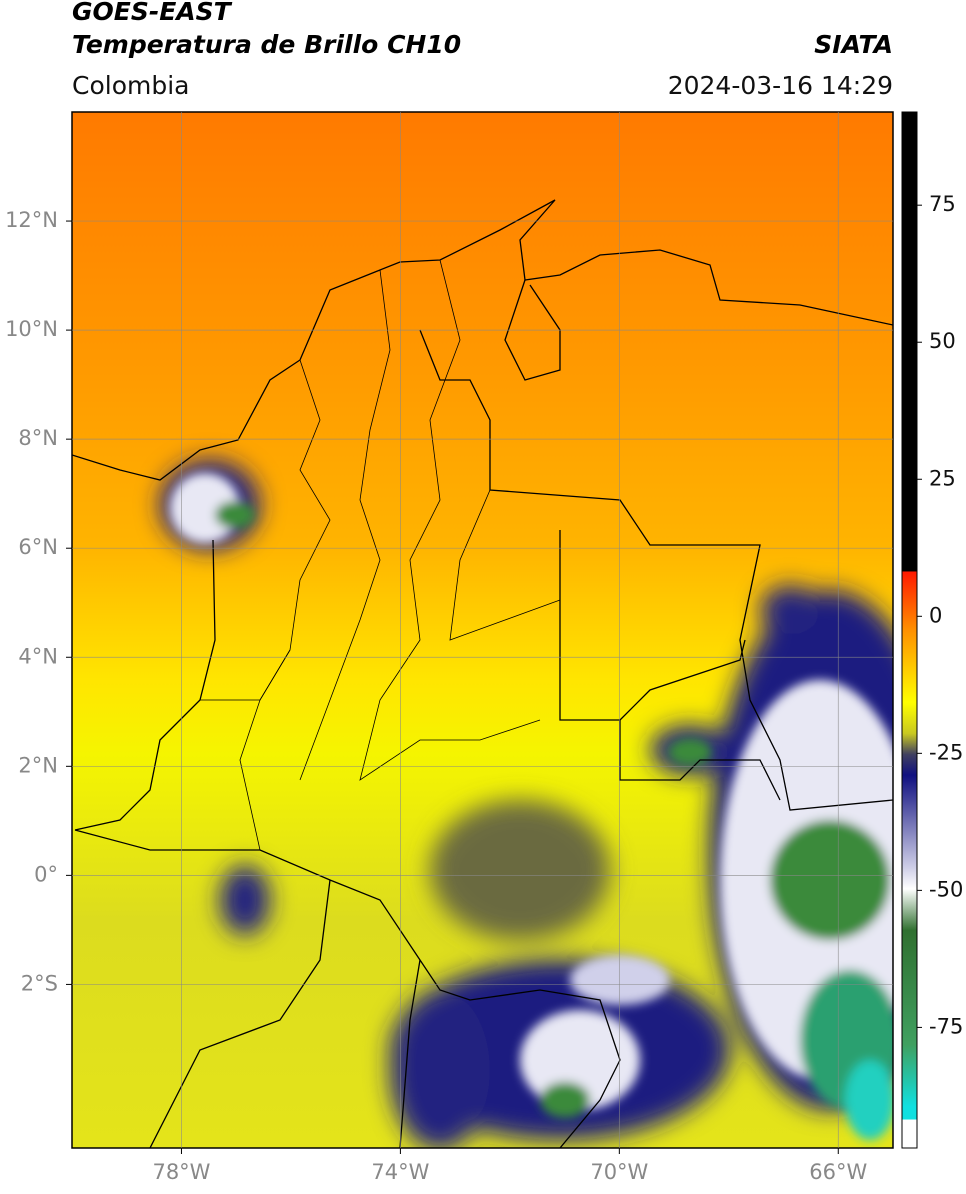  I want to click on lat-tick-label: 4°N, so click(38, 656).